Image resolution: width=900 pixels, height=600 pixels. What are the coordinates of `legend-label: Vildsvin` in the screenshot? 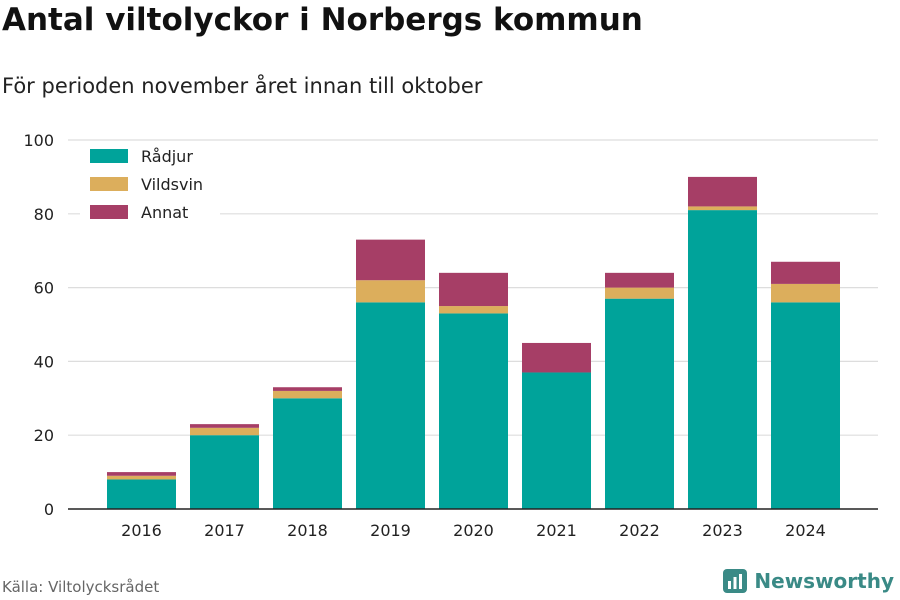 It's located at (172, 184).